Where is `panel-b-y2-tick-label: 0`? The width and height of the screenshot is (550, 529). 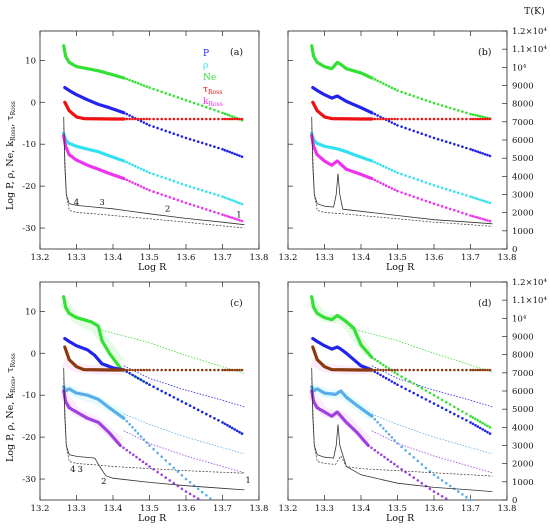 panel-b-y2-tick-label: 0 is located at coordinates (514, 250).